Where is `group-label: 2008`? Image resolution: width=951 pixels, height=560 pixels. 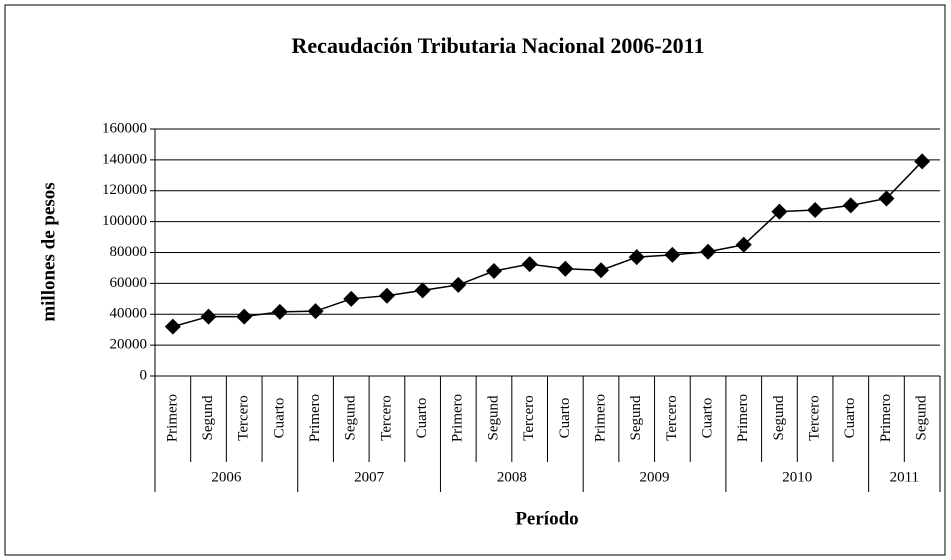
group-label: 2008 is located at coordinates (512, 477).